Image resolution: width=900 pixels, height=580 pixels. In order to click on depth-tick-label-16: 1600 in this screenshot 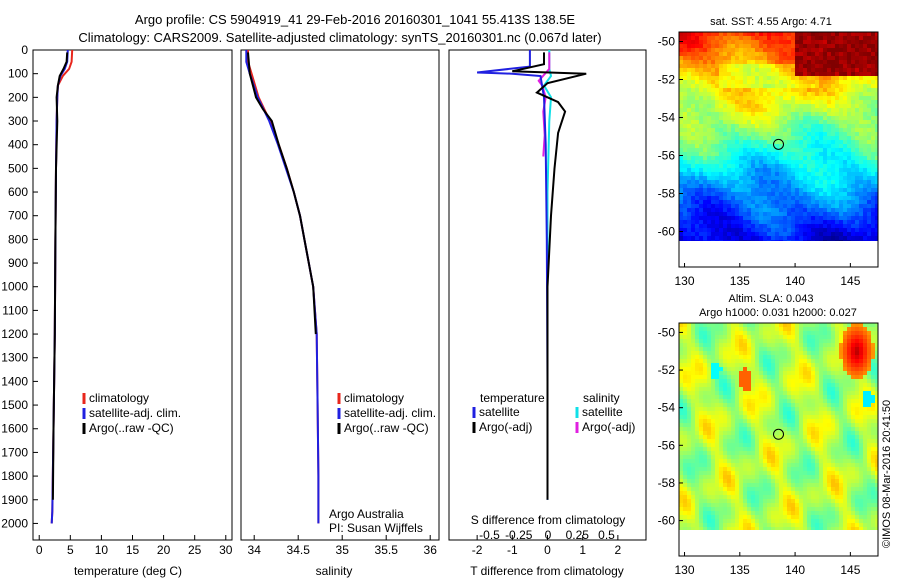, I will do `click(14, 429)`.